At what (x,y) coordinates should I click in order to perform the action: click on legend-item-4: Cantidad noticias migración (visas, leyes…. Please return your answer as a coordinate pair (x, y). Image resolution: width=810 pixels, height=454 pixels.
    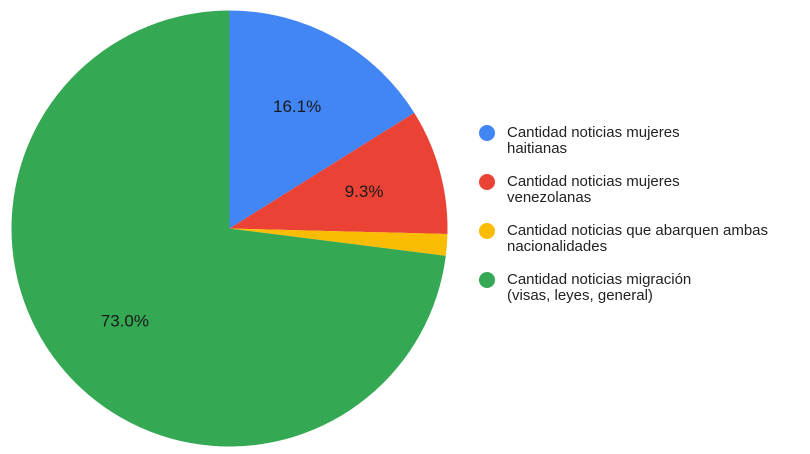
    Looking at the image, I should click on (585, 287).